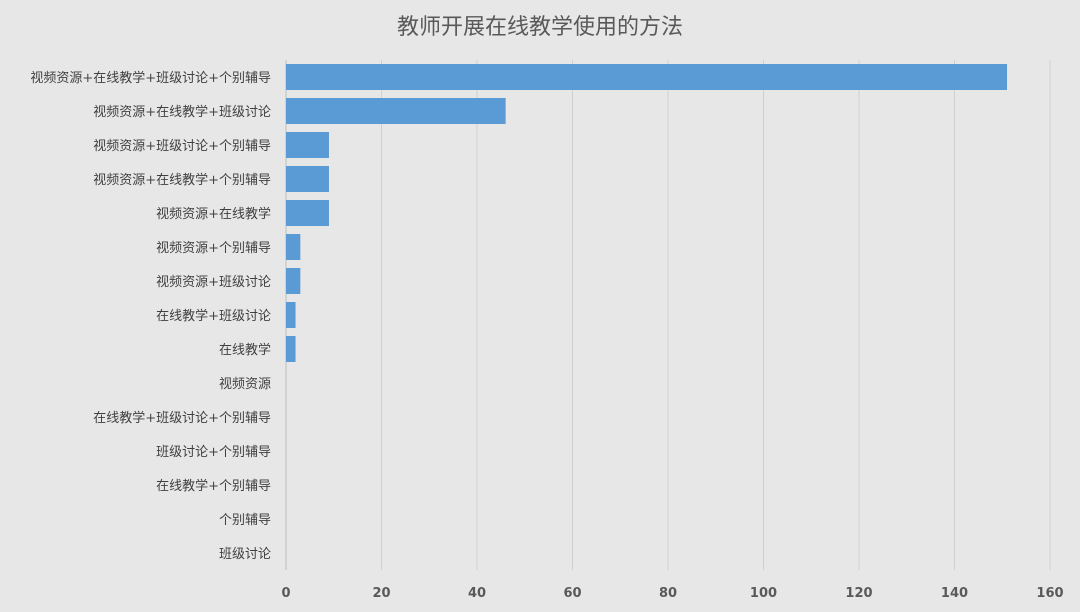 The width and height of the screenshot is (1080, 612). I want to click on x-tick-labels: 0 20 40 60 80 100 120 140 160, so click(672, 593).